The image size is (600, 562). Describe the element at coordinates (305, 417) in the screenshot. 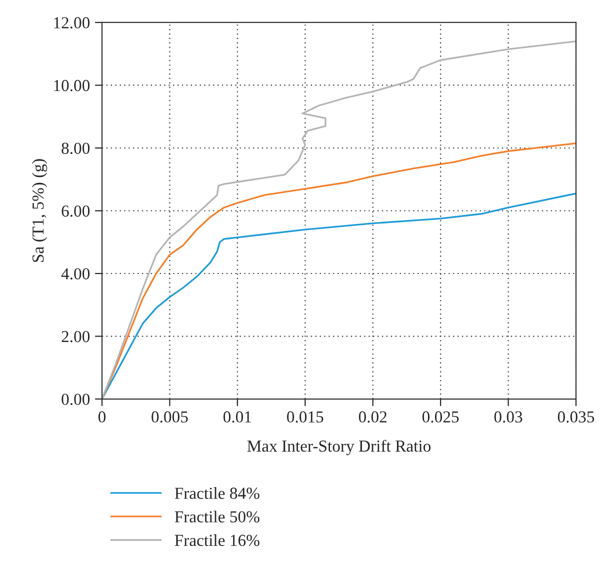

I see `x-tick-label: 0.015` at that location.